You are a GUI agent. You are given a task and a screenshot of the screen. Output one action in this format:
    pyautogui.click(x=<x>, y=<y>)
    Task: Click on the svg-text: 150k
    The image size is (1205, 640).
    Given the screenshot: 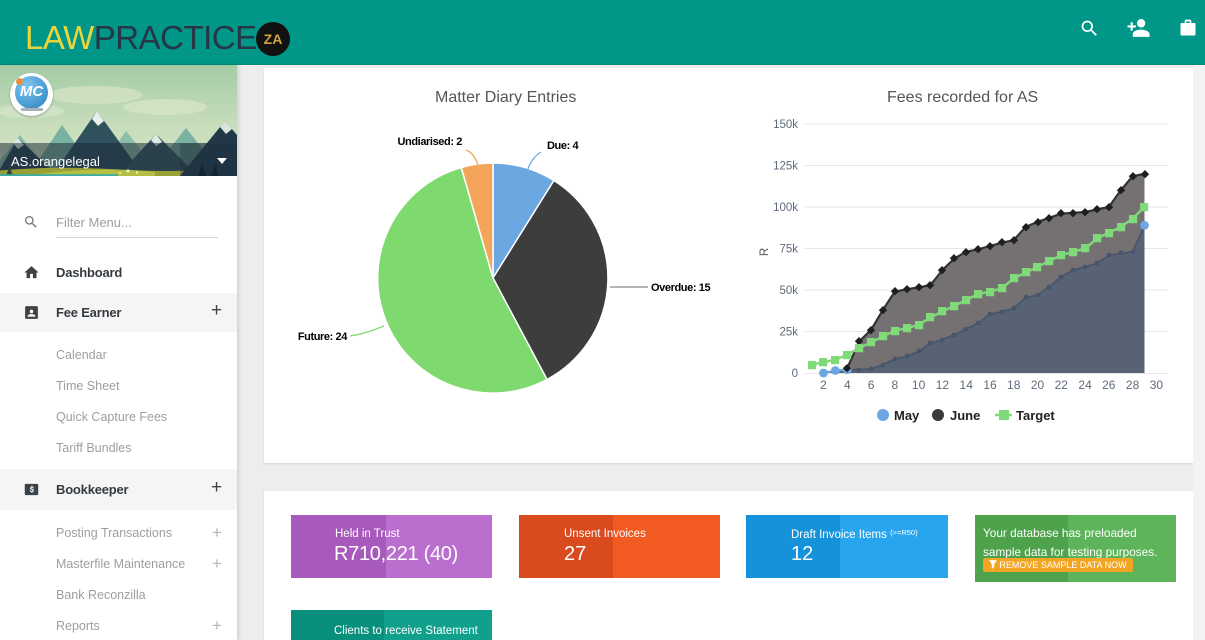 What is the action you would take?
    pyautogui.click(x=785, y=125)
    